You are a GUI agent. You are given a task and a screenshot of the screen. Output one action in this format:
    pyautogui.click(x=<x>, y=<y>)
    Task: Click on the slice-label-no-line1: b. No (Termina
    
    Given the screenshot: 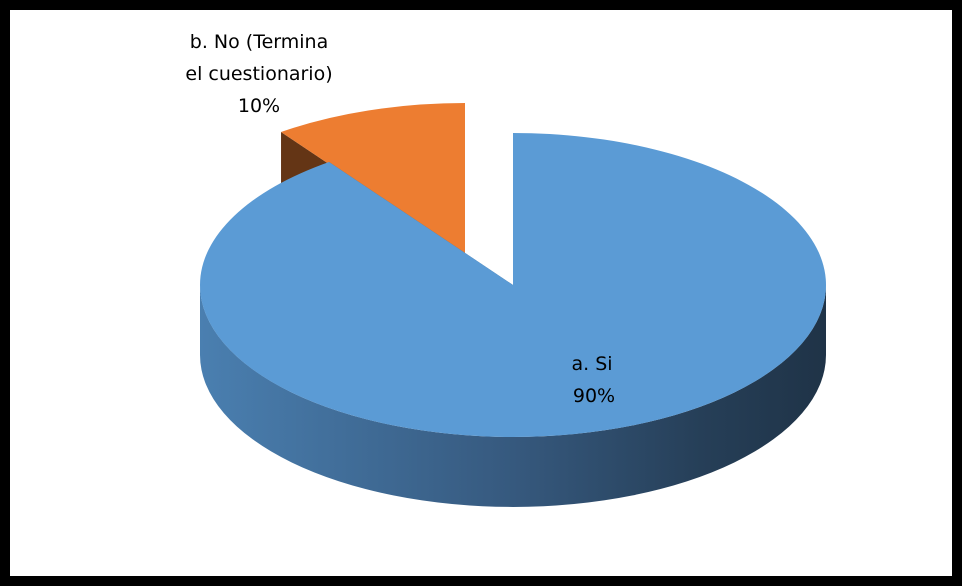 What is the action you would take?
    pyautogui.click(x=259, y=42)
    